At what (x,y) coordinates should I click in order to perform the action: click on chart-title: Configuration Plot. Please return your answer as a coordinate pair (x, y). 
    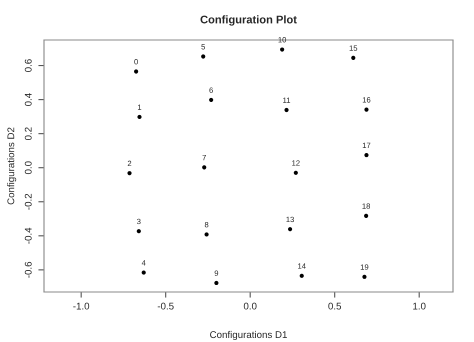
    Looking at the image, I should click on (248, 20).